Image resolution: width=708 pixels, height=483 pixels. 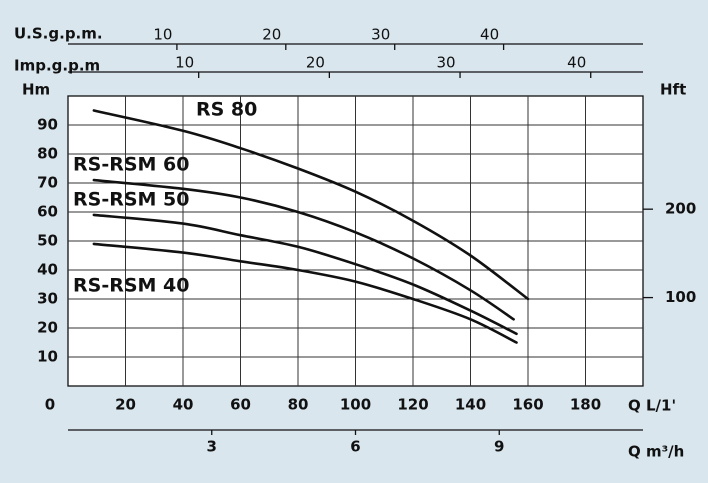 What do you see at coordinates (585, 405) in the screenshot?
I see `x-tick-label: 180` at bounding box center [585, 405].